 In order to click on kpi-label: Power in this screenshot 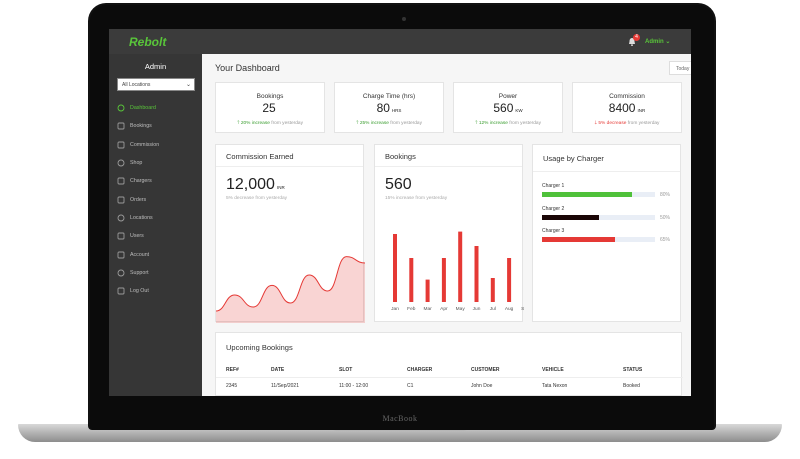, I will do `click(508, 96)`.